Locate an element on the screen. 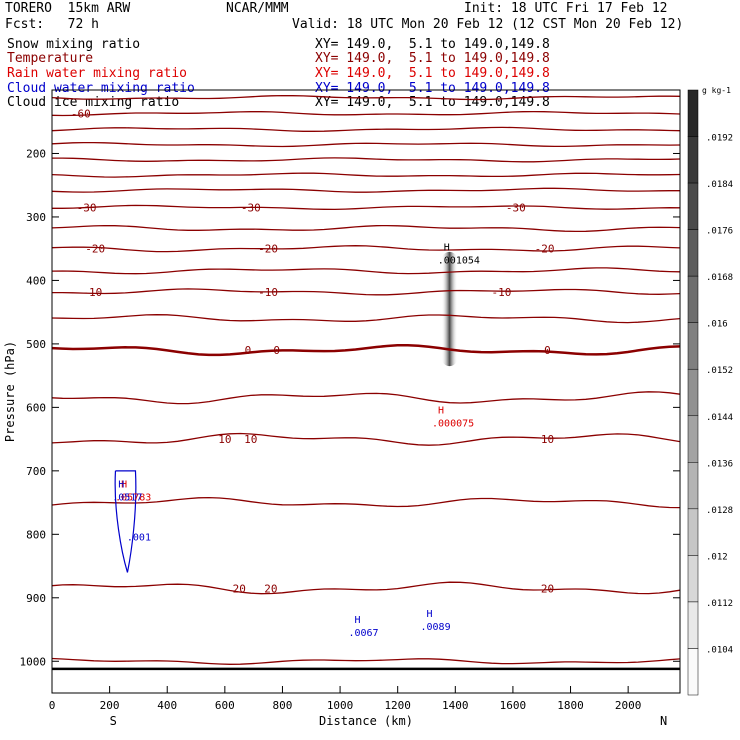 The height and width of the screenshot is (740, 740). legend-info-snow: XY= 149.0, 5.1 to 149.0,149.8 is located at coordinates (432, 44).